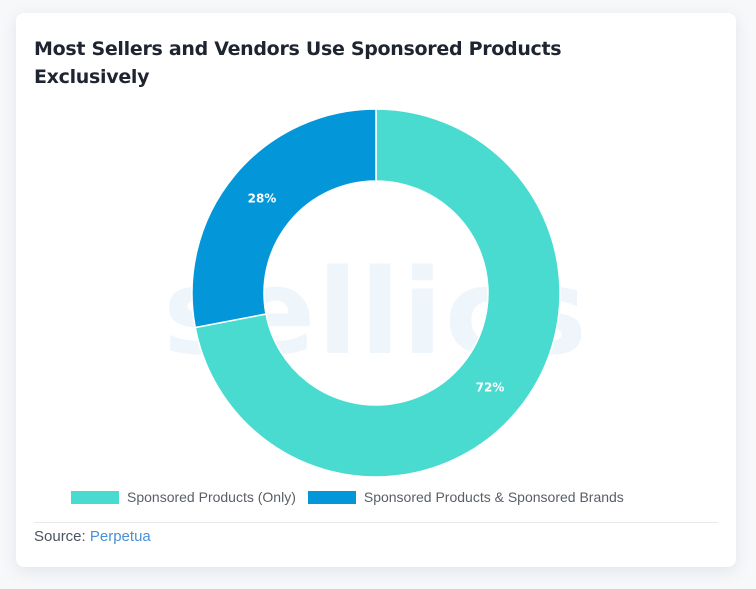  I want to click on legend-label: Sponsored Products (Only), so click(211, 497).